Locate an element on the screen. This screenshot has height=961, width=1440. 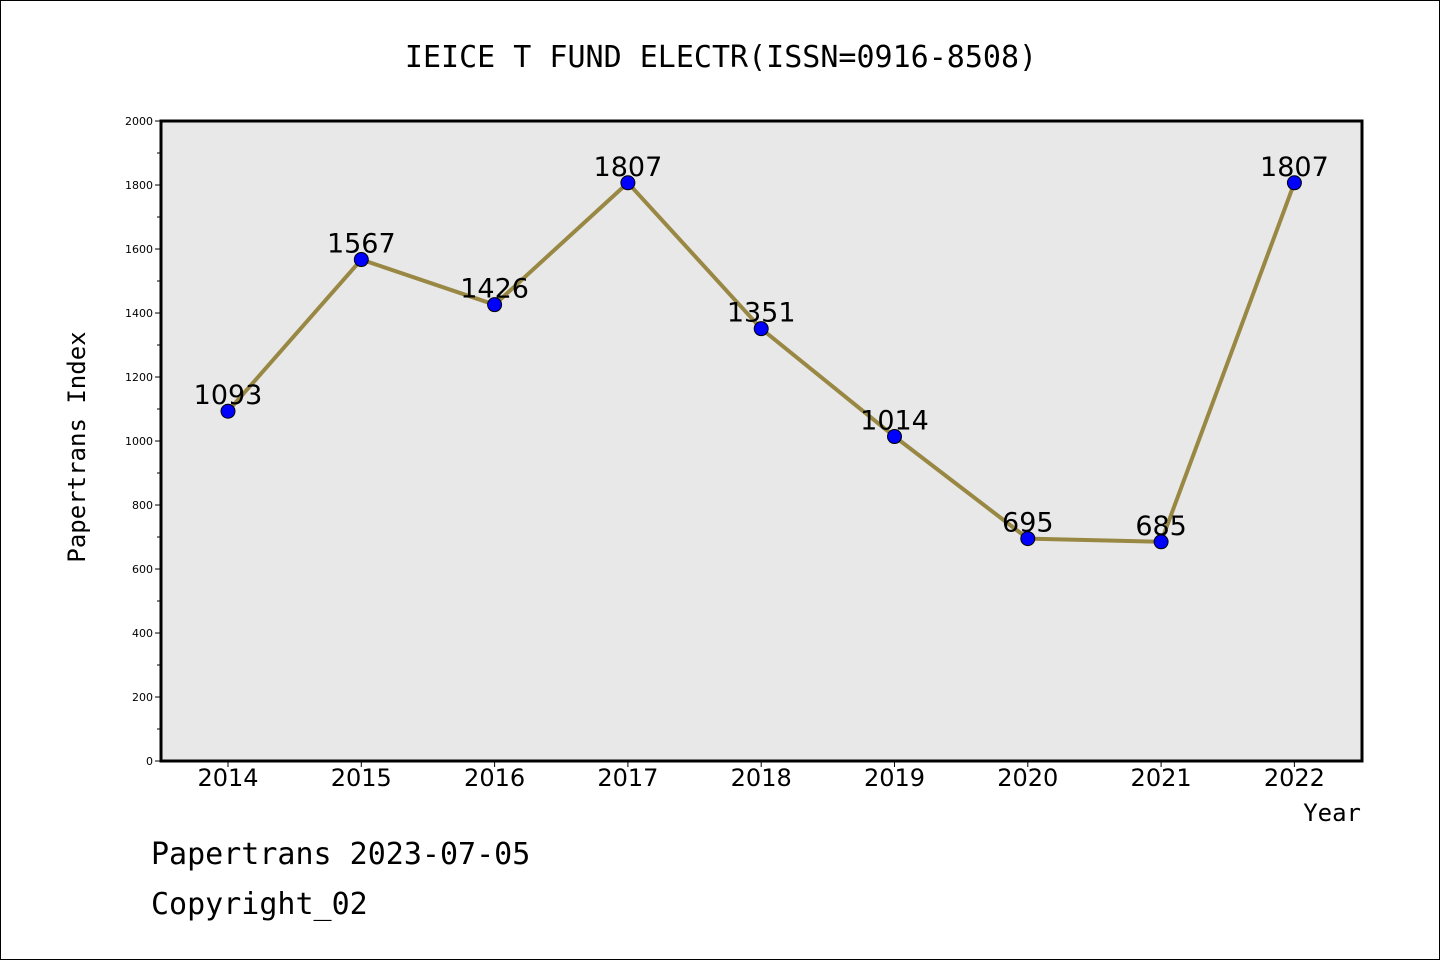
y-tick-label: 1400 is located at coordinates (139, 313).